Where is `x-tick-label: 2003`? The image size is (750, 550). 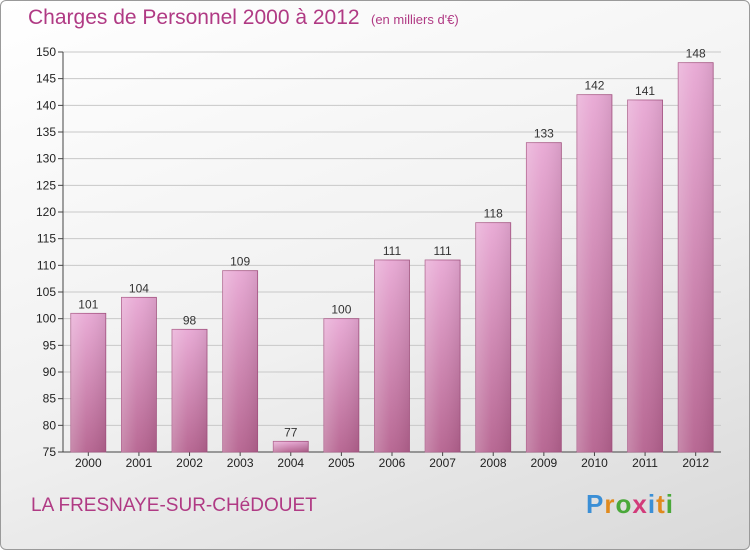
x-tick-label: 2003 is located at coordinates (240, 463).